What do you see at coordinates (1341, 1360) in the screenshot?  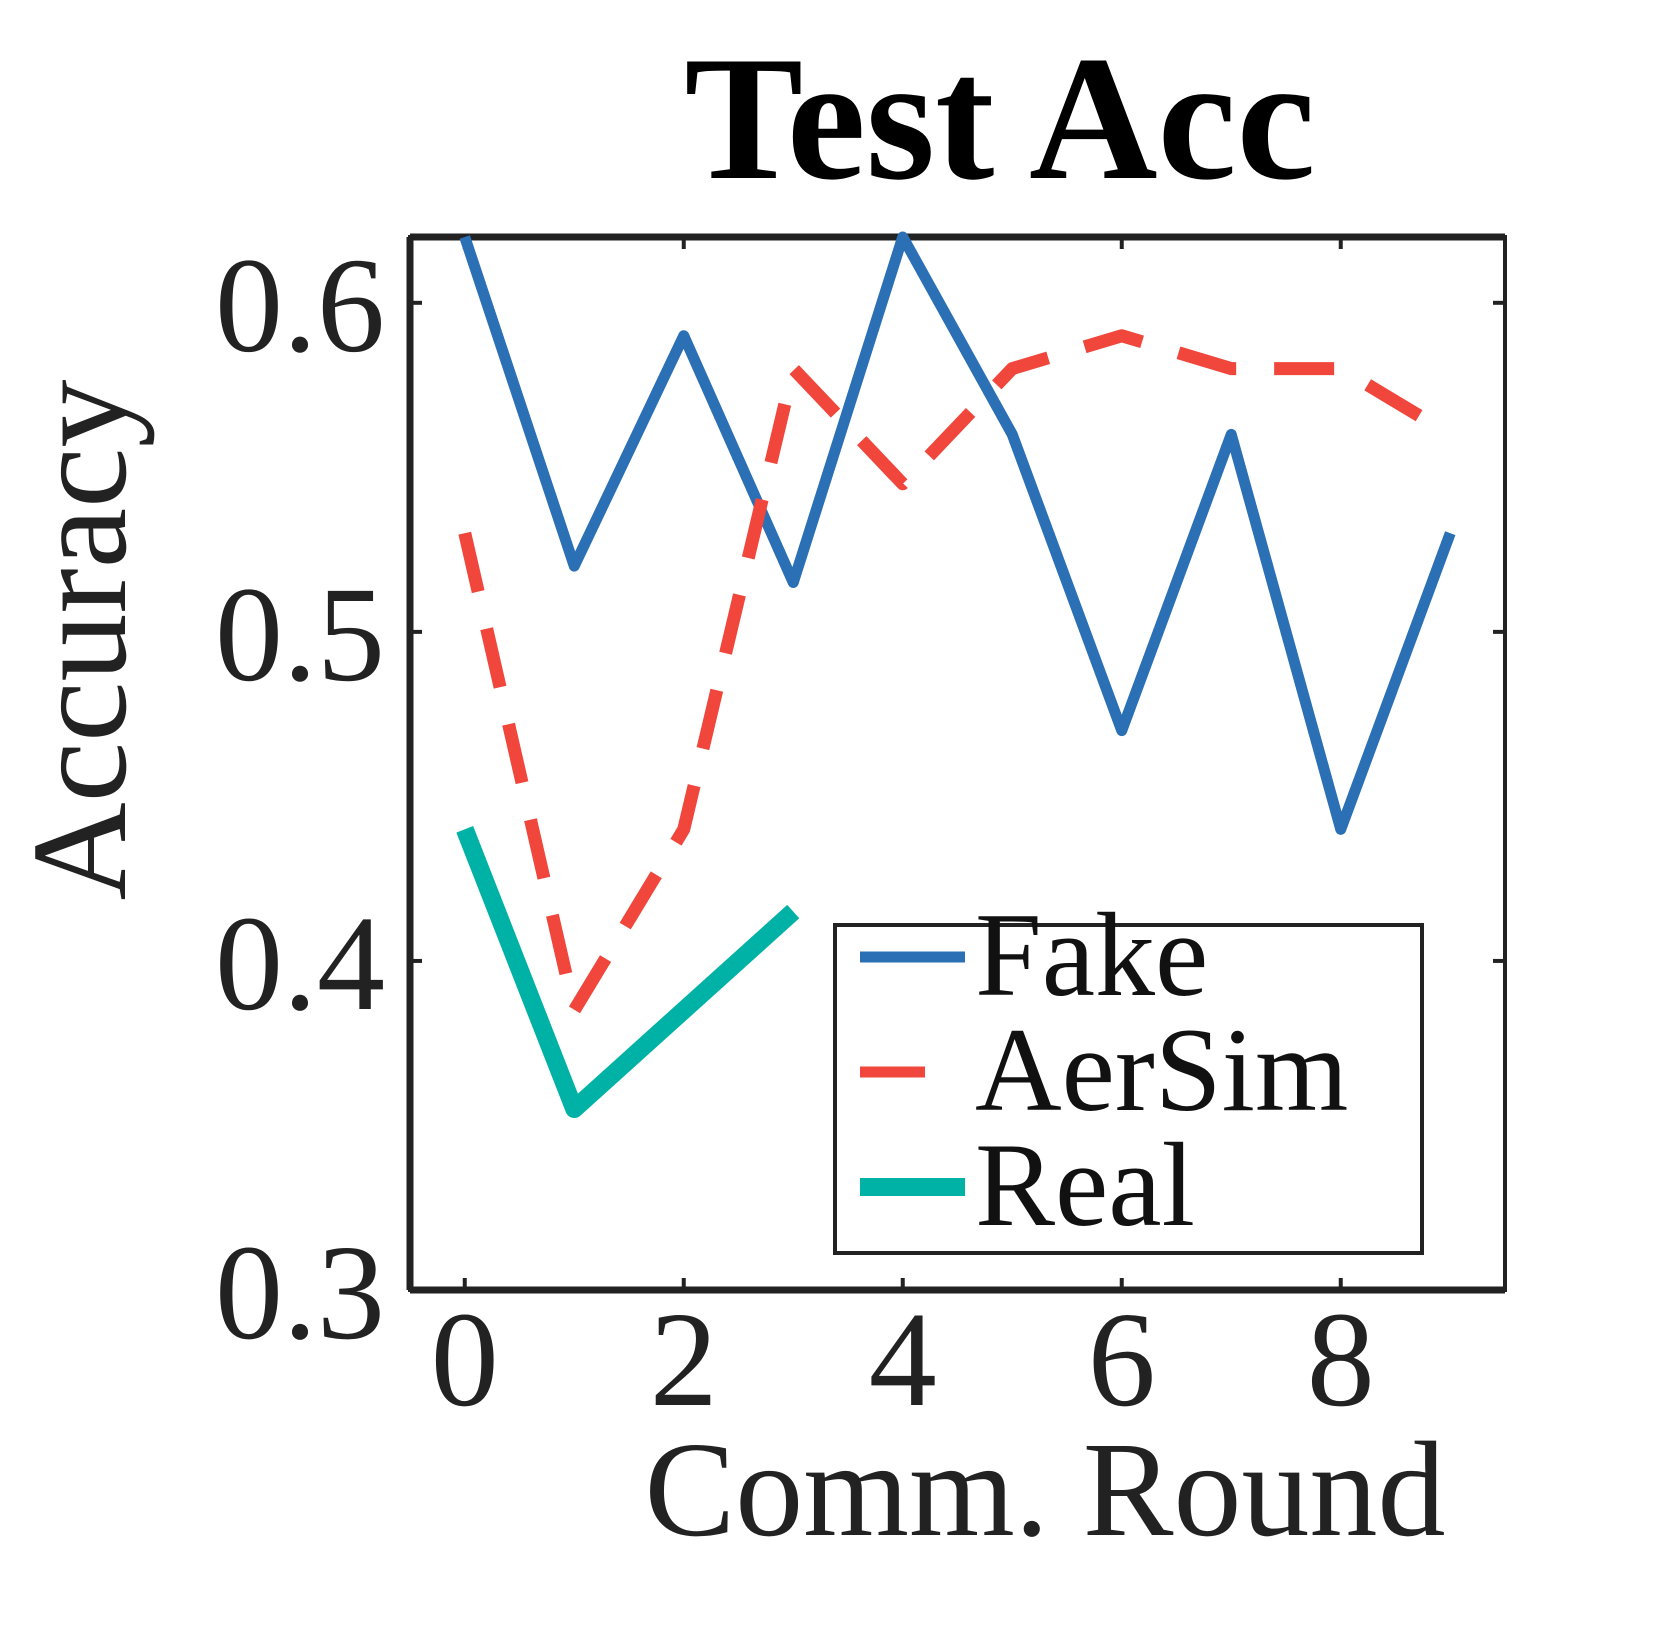 I see `x-tick-label: 8` at bounding box center [1341, 1360].